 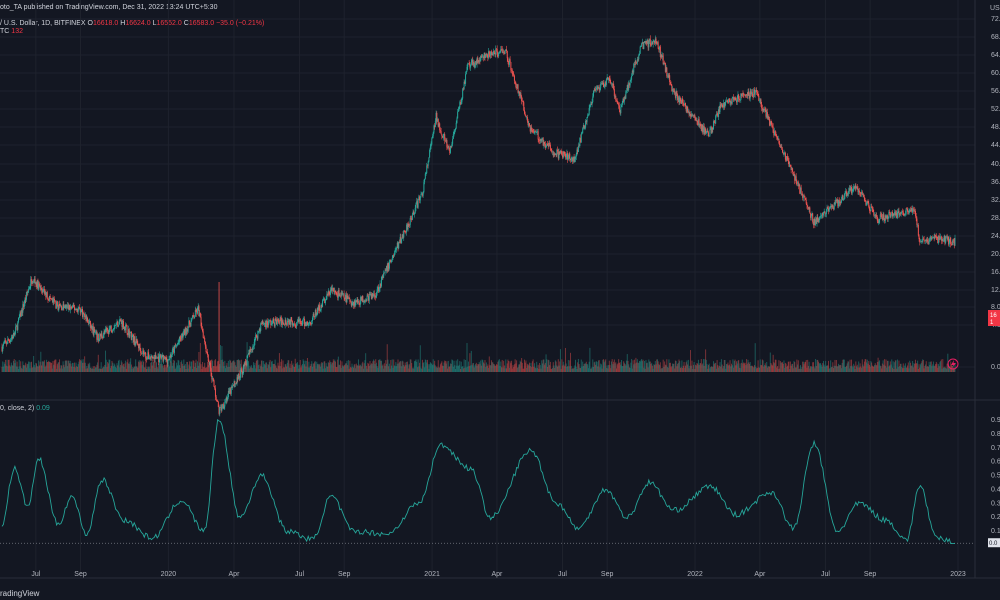 I want to click on indicator-tick-label: 0.8, so click(x=995, y=434).